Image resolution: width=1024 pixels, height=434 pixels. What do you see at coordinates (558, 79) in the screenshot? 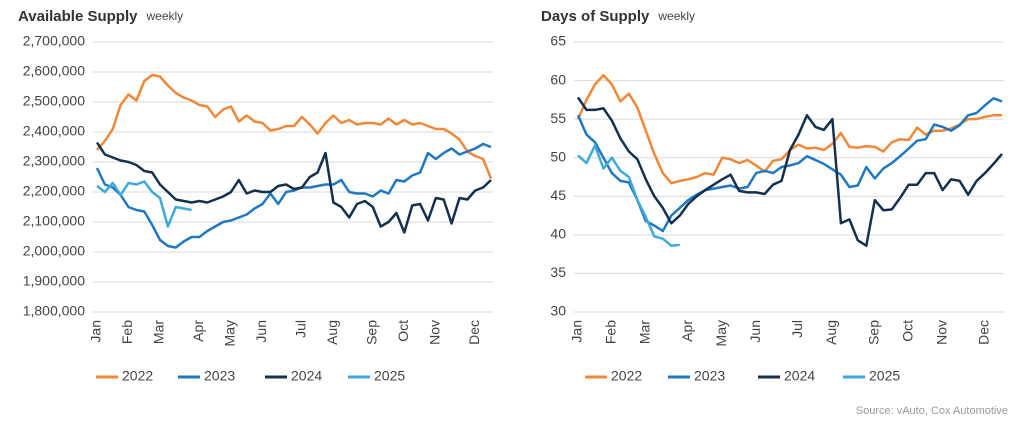
I see `y-tick-label: 60` at bounding box center [558, 79].